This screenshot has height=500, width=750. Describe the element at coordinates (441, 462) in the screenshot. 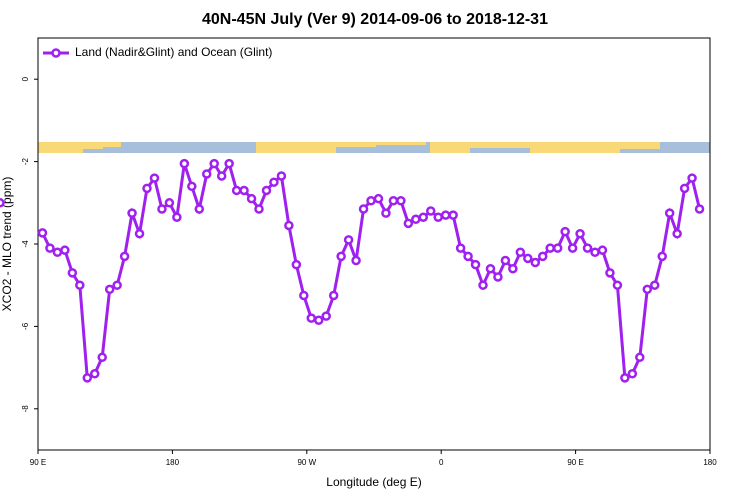

I see `x-tick-label: 0` at that location.